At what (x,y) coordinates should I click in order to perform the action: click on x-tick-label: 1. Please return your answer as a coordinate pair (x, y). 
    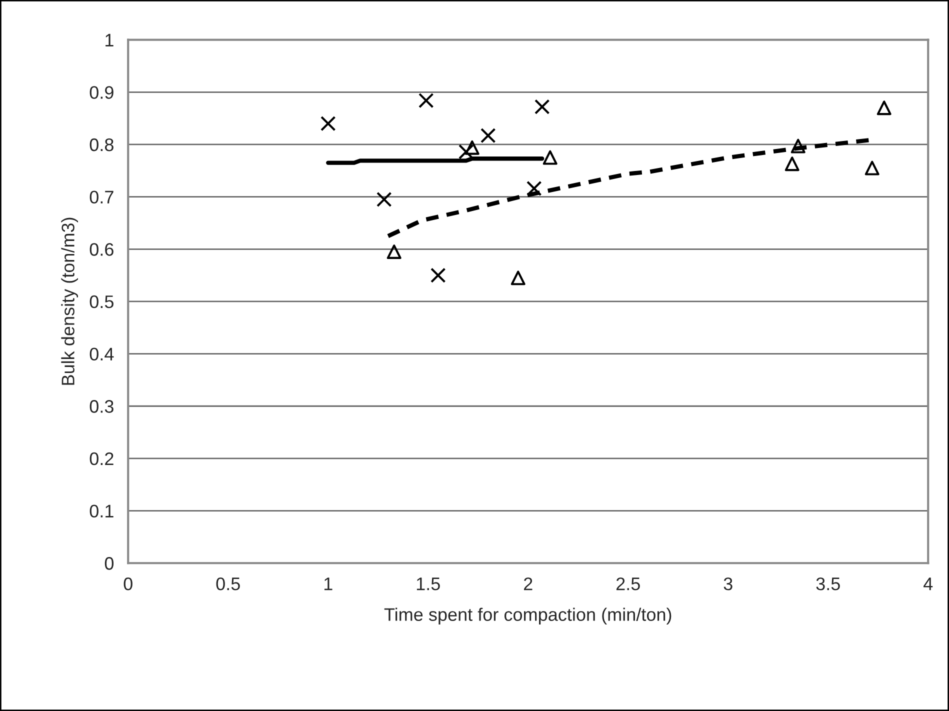
    Looking at the image, I should click on (328, 584).